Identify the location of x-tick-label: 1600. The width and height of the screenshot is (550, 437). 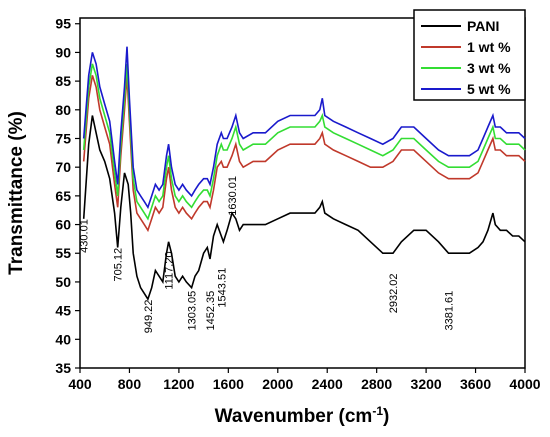
(228, 384).